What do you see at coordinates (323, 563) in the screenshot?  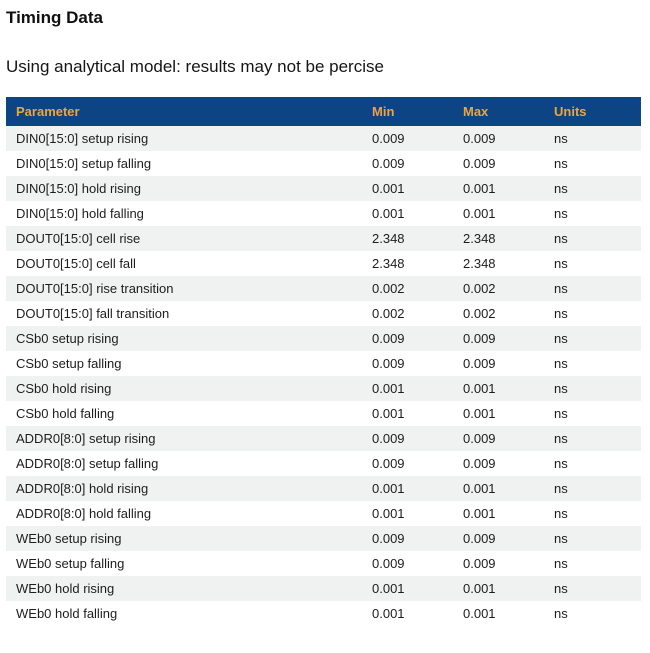 I see `table-row: WEb0 setup falling 0.009 0.009 ns` at bounding box center [323, 563].